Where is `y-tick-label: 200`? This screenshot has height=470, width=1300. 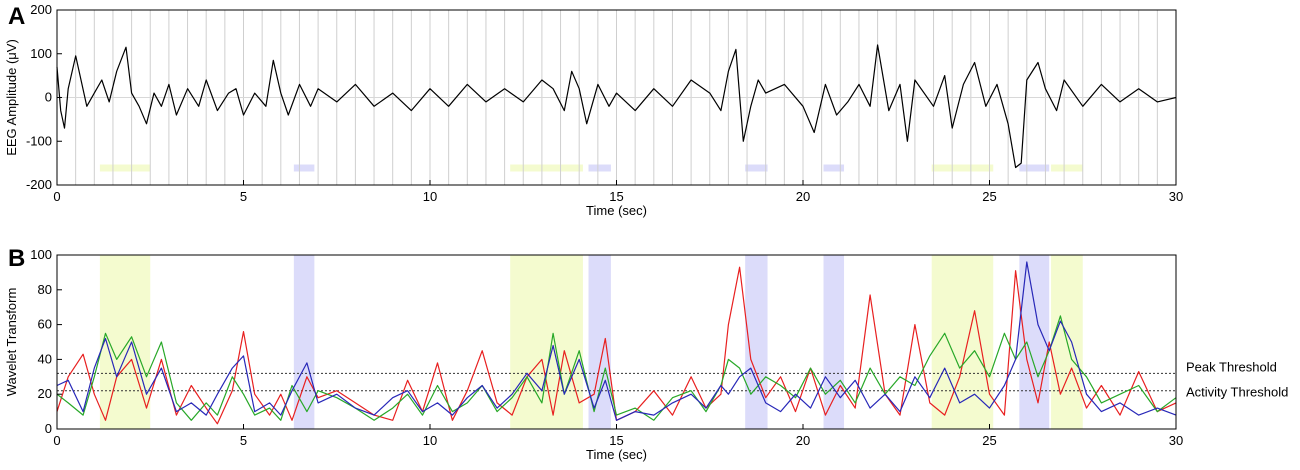
y-tick-label: 200 is located at coordinates (41, 9).